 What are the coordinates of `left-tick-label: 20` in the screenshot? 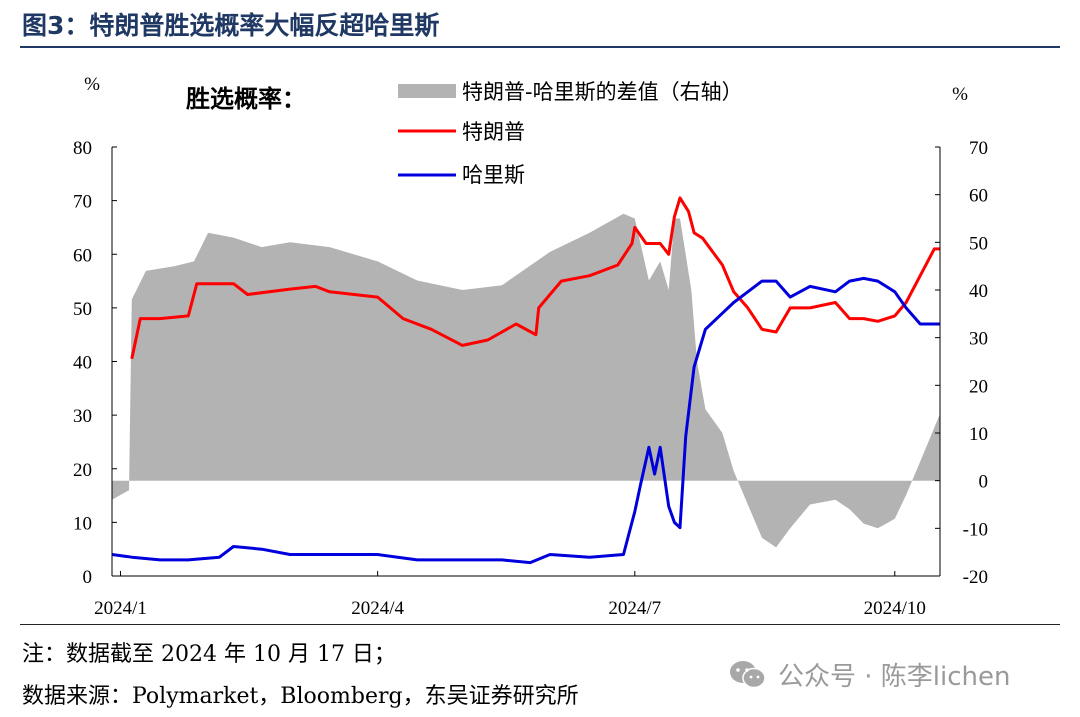 It's located at (82, 470).